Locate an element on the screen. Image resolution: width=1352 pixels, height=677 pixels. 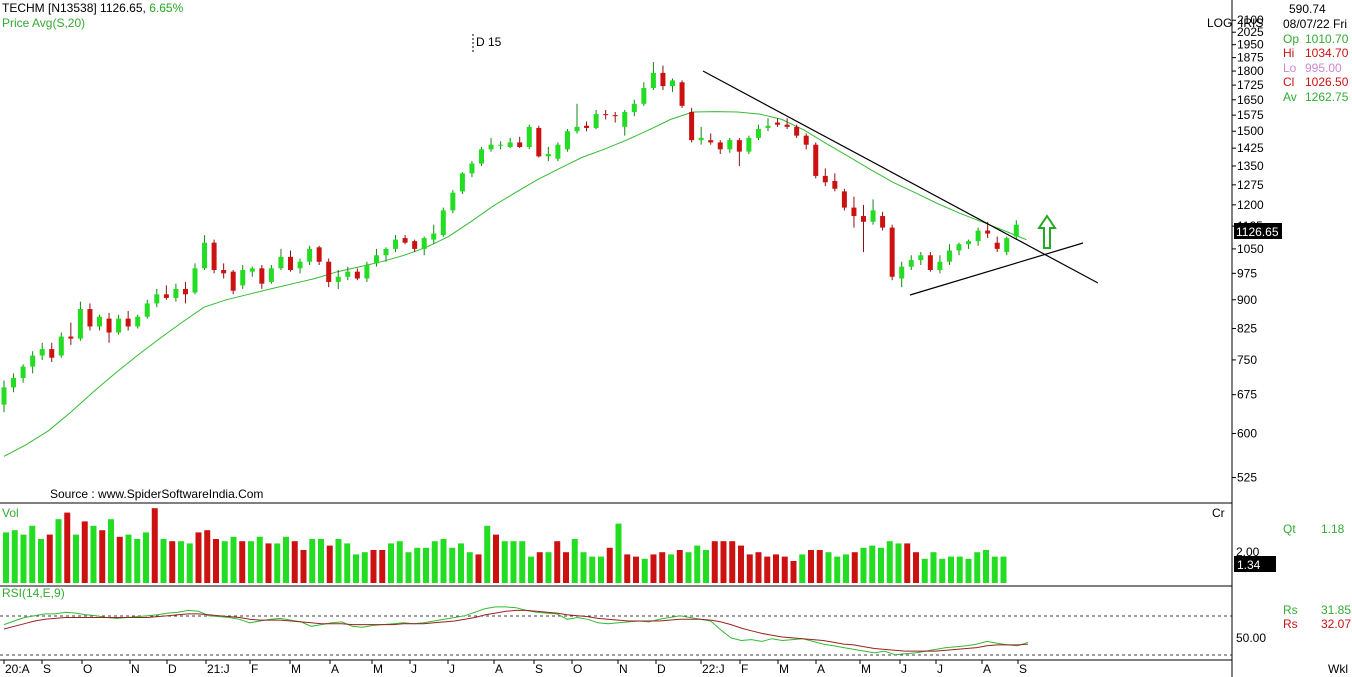
price-tick-label: 525 is located at coordinates (1247, 478).